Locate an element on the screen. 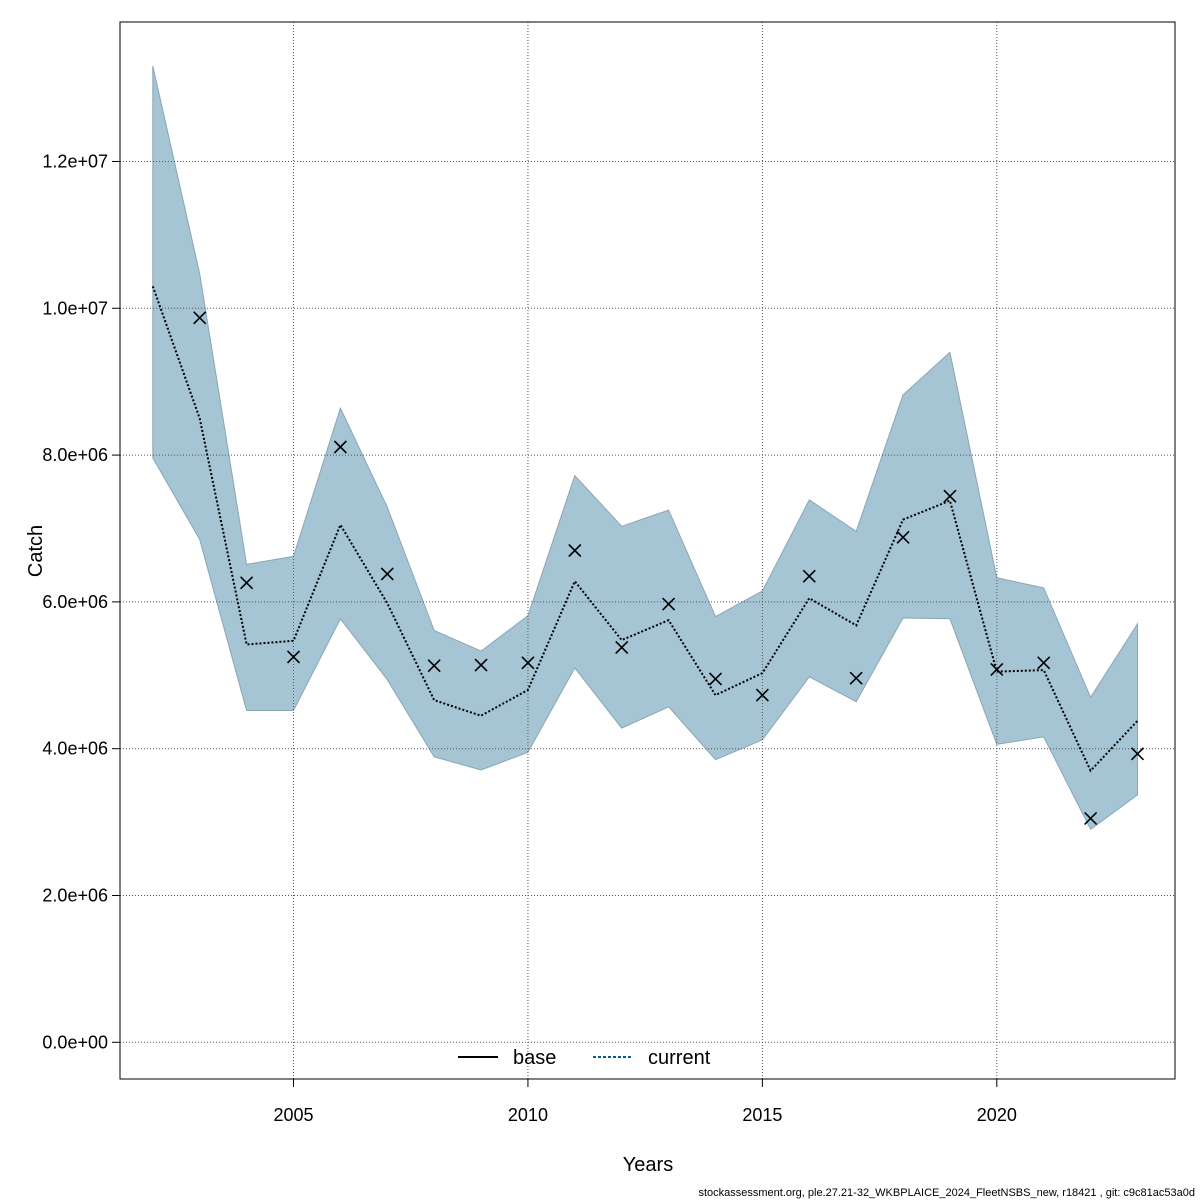 The height and width of the screenshot is (1200, 1200). x-tick-label: 2015 is located at coordinates (762, 1115).